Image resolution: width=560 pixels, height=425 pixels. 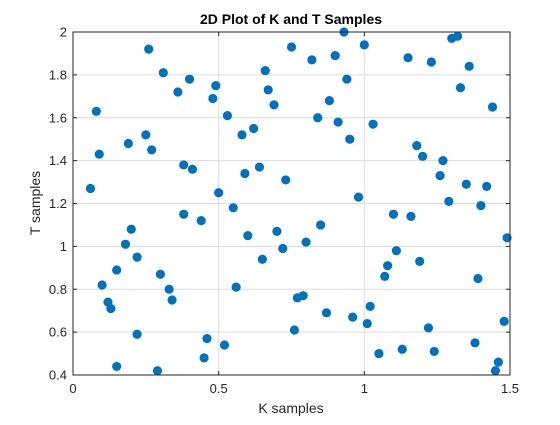 What do you see at coordinates (58, 203) in the screenshot?
I see `y-tick-label: 1.2` at bounding box center [58, 203].